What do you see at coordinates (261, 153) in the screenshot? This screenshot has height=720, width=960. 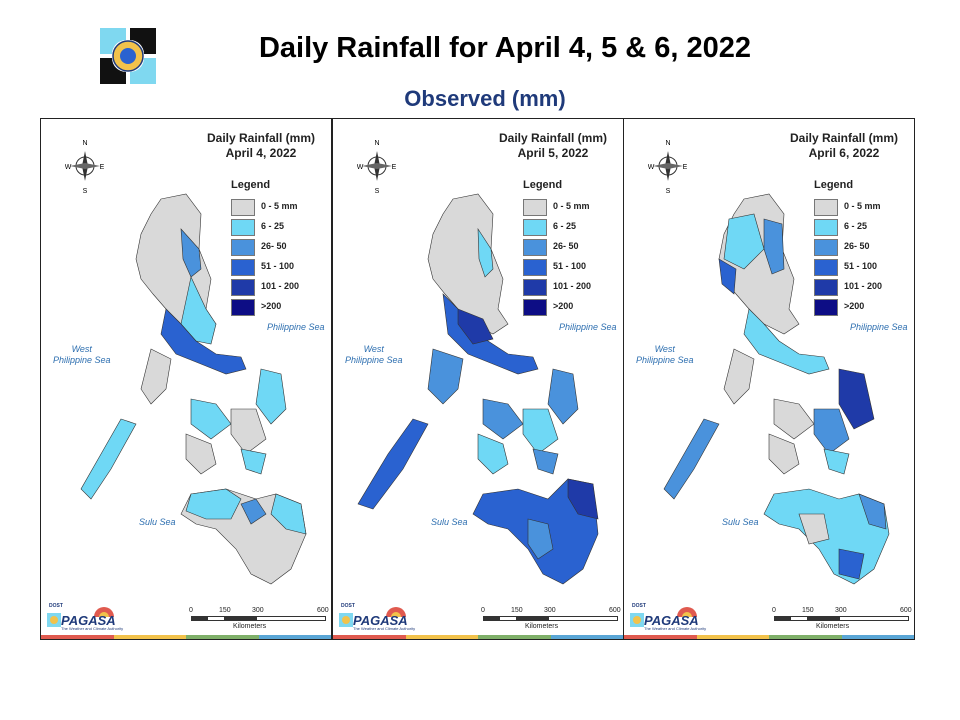 I see `panel-title-date: April 4, 2022` at bounding box center [261, 153].